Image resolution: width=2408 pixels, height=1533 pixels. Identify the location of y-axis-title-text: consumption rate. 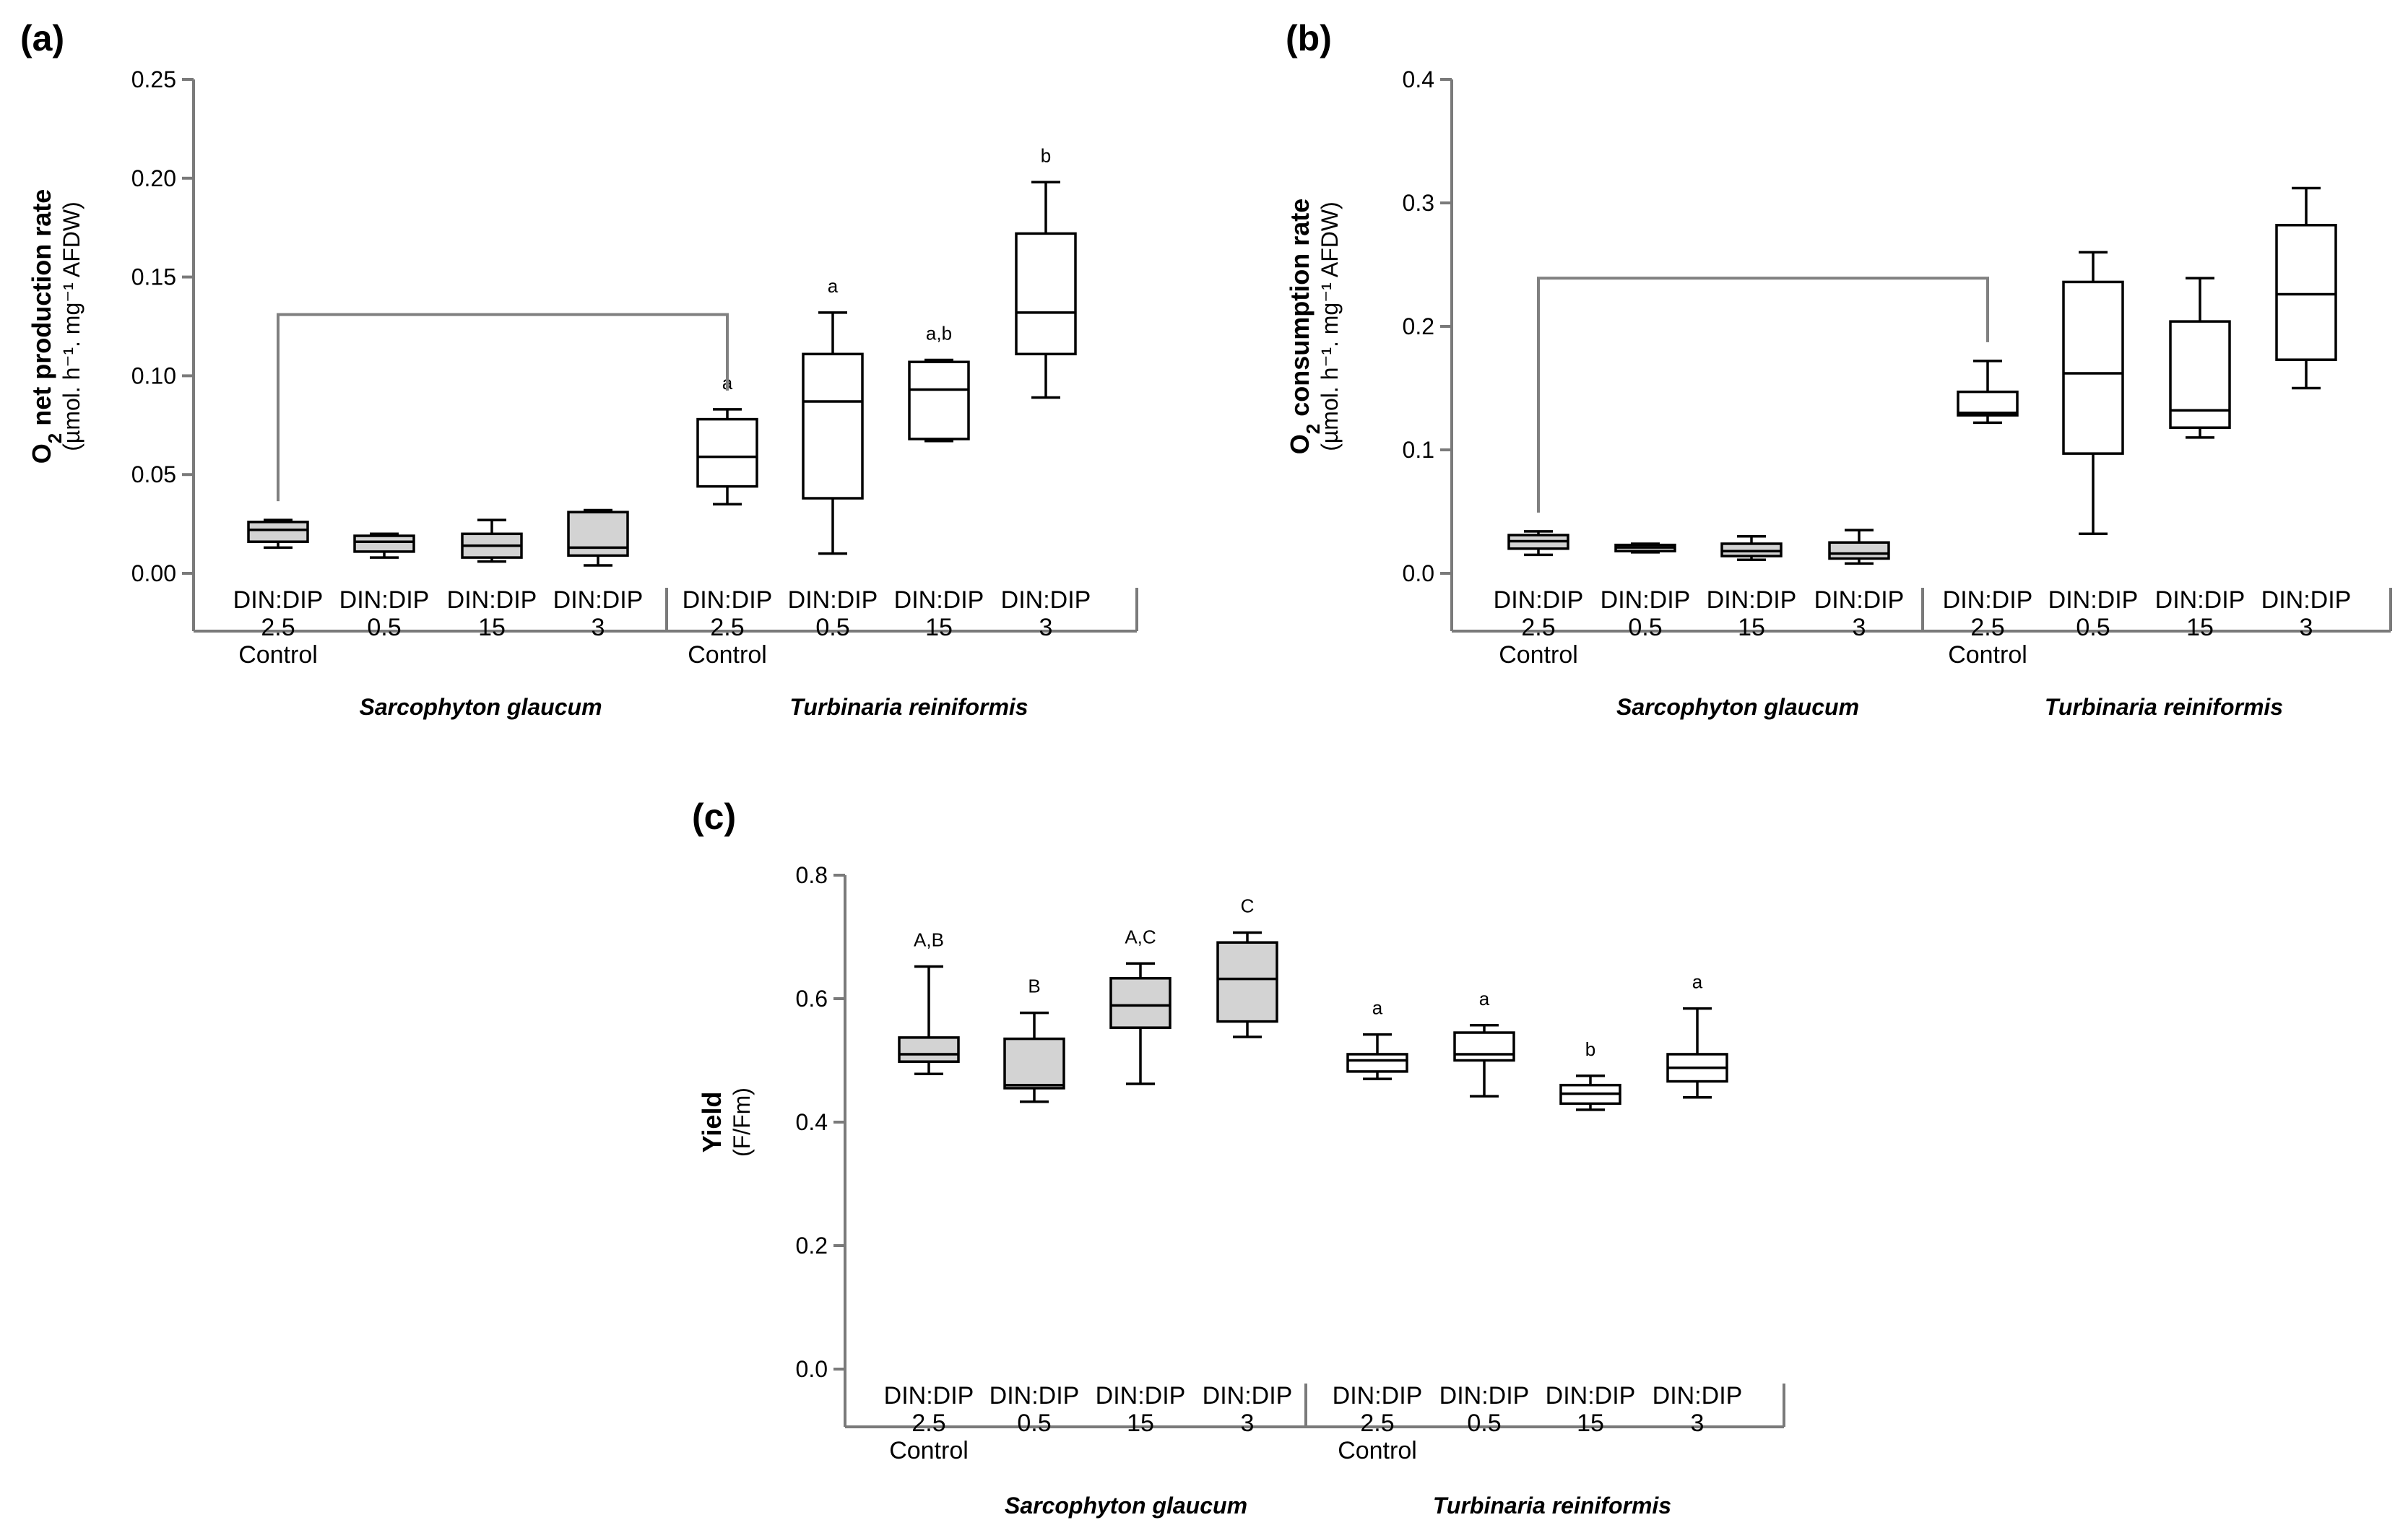
(1300, 311).